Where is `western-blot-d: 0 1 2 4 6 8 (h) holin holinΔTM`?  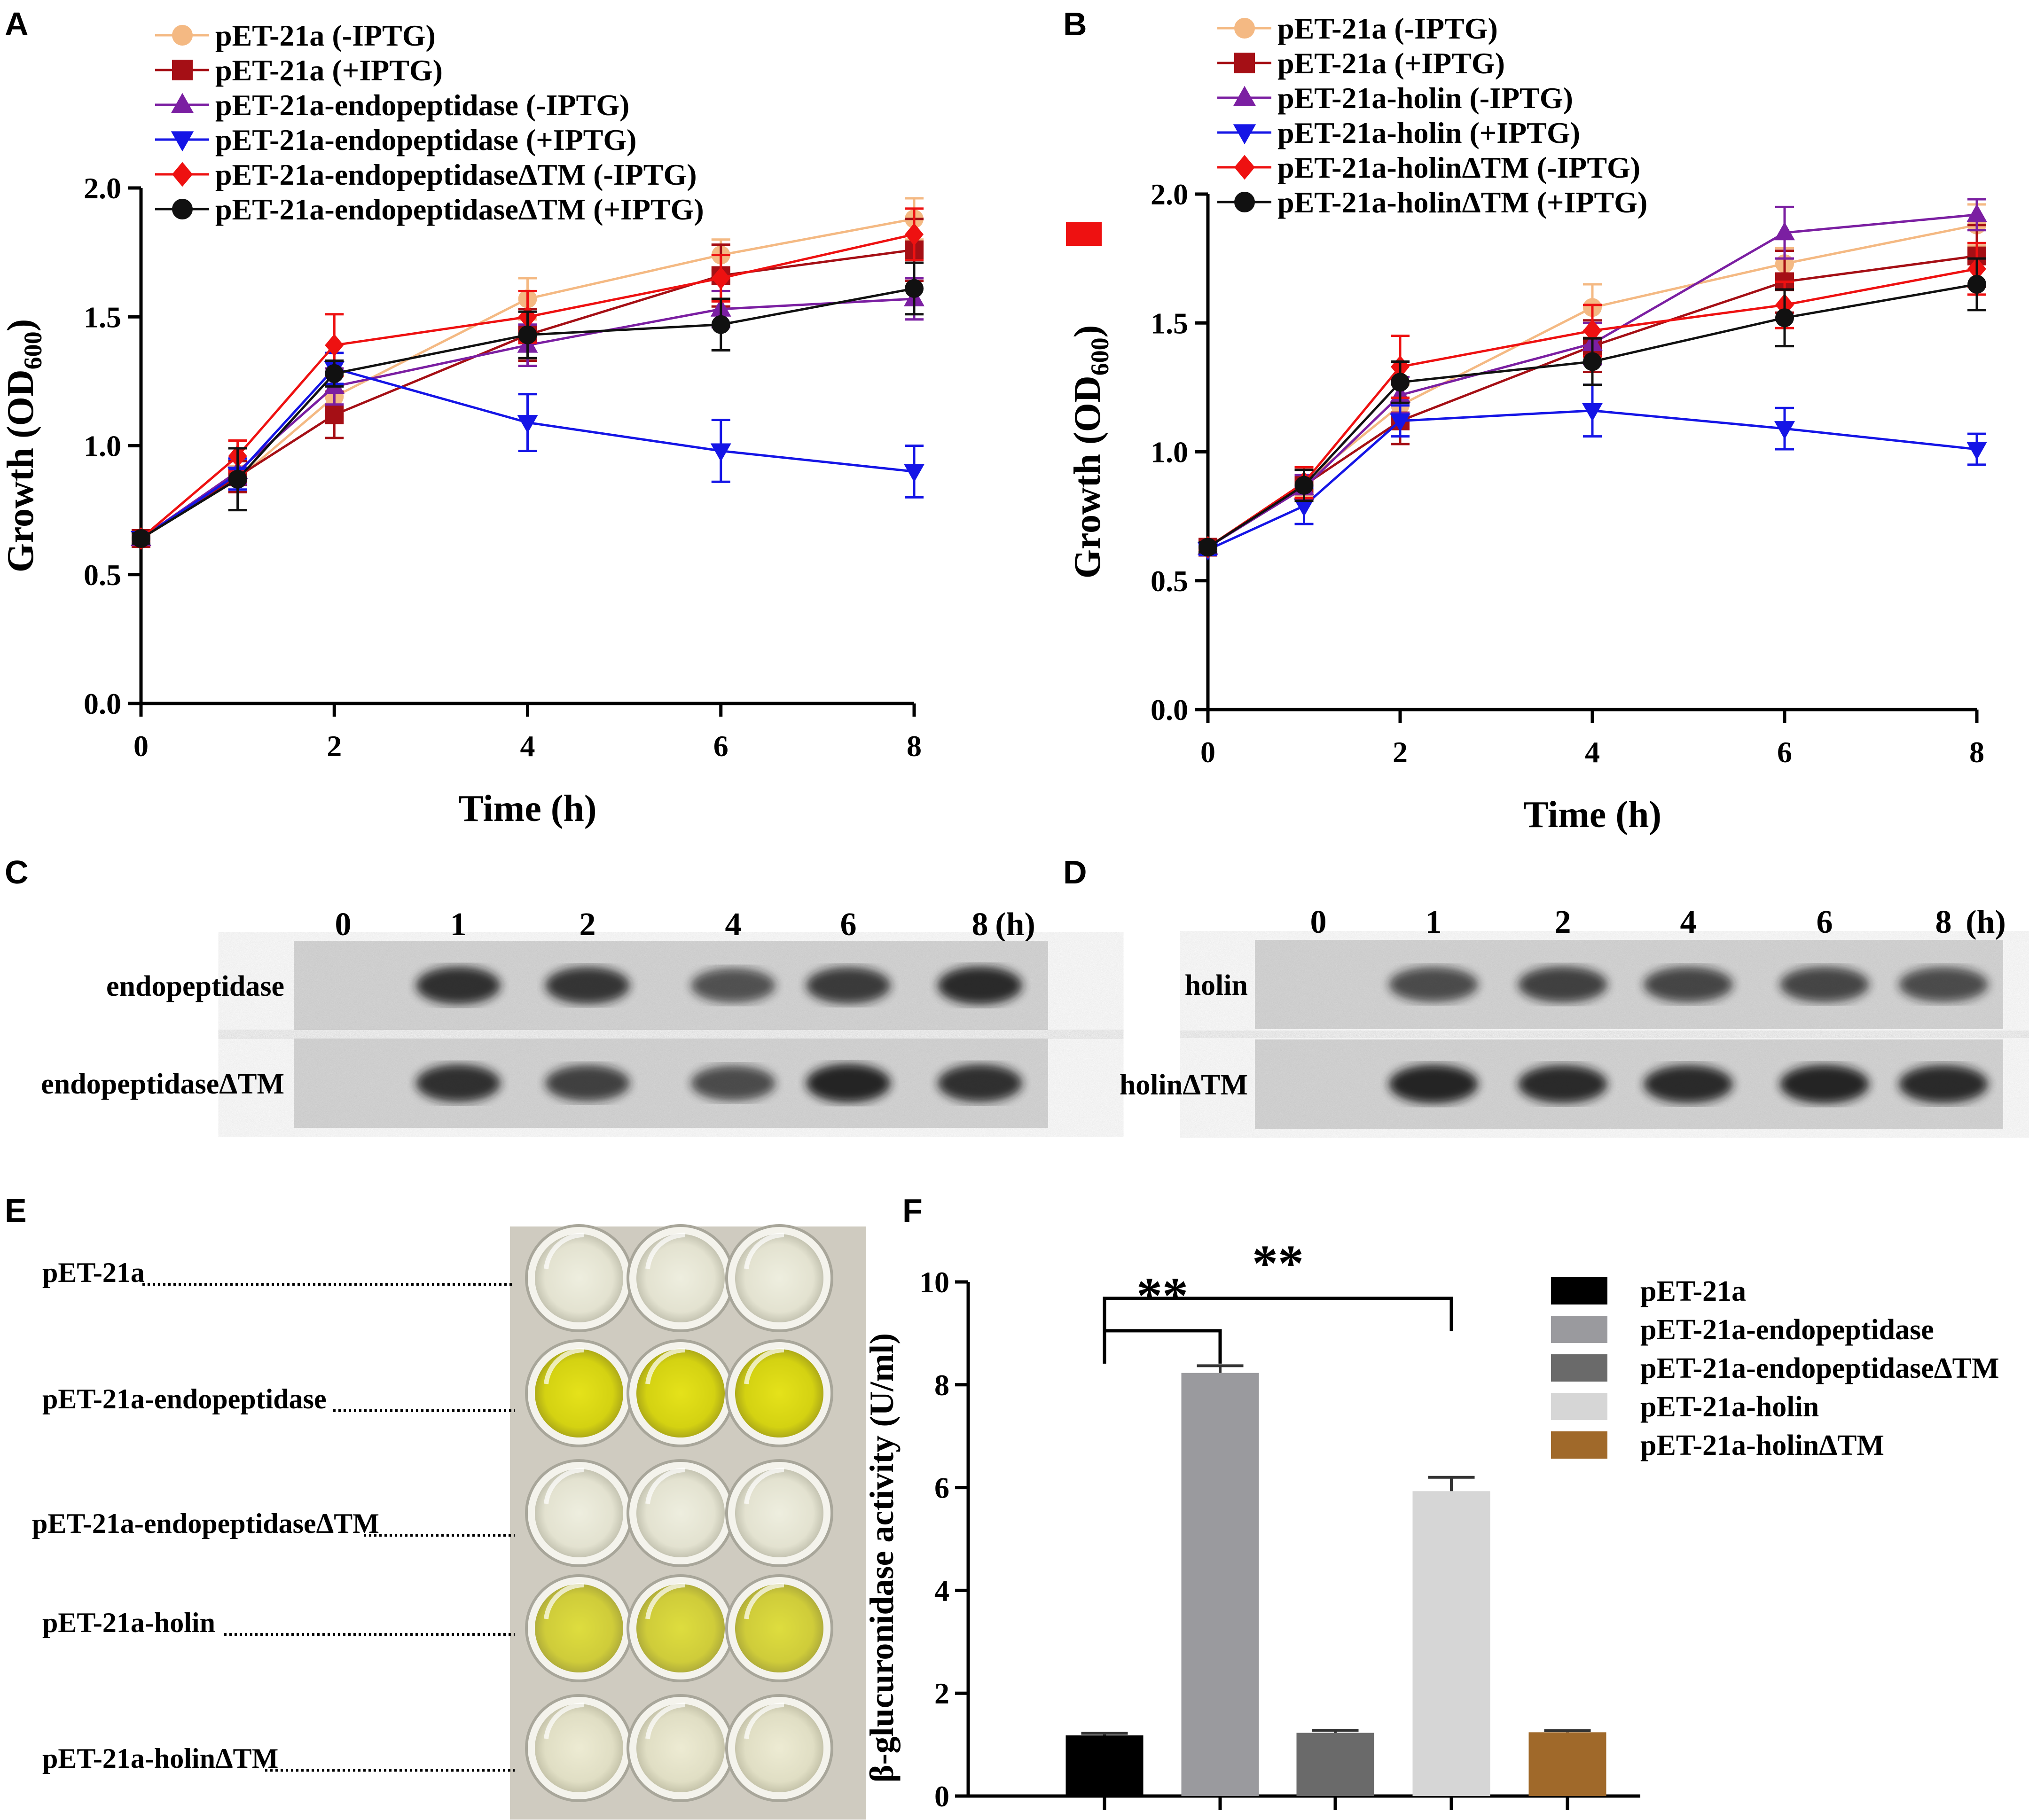
western-blot-d: 0 1 2 4 6 8 (h) holin holinΔTM is located at coordinates (1563, 1016).